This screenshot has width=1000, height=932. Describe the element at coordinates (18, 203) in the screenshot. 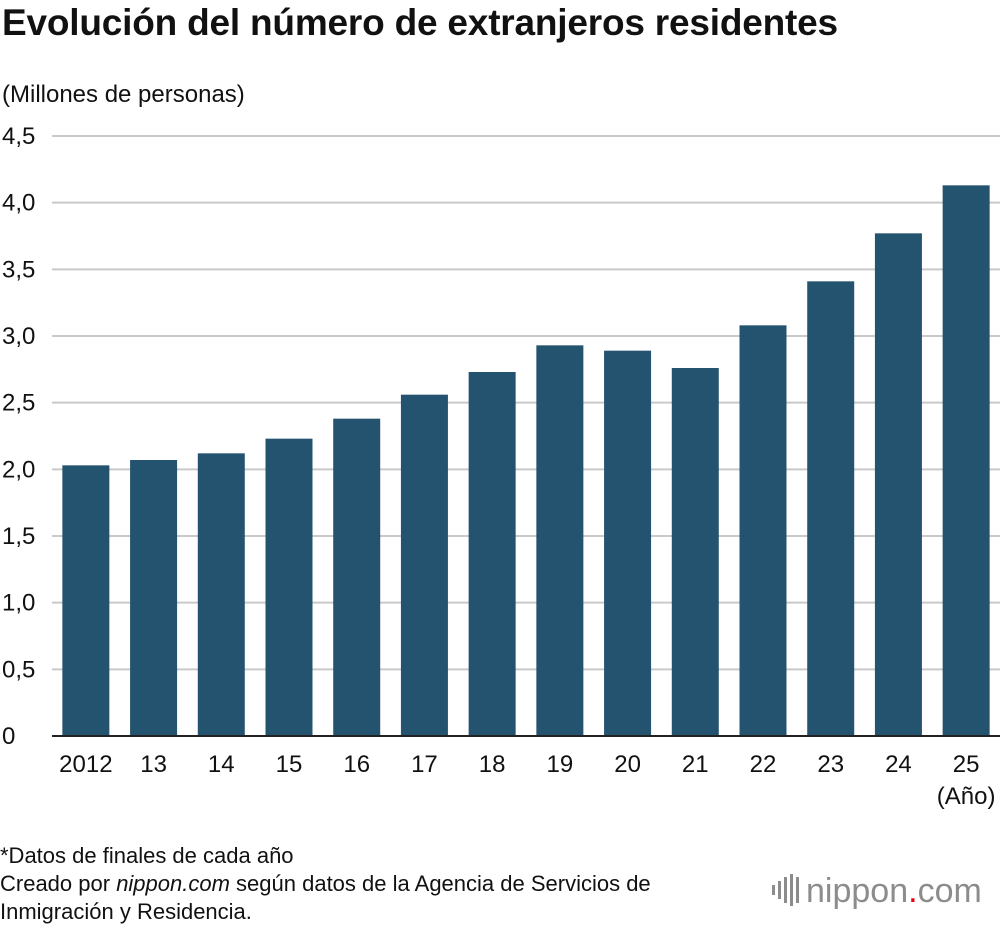

I see `y-tick-label: 4,0` at that location.